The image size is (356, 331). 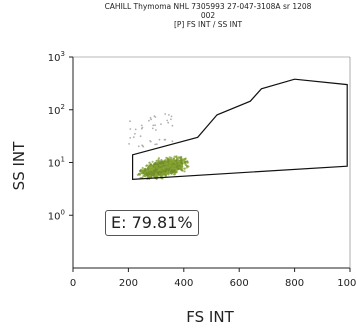 What do you see at coordinates (128, 283) in the screenshot?
I see `x-tick-label: 200` at bounding box center [128, 283].